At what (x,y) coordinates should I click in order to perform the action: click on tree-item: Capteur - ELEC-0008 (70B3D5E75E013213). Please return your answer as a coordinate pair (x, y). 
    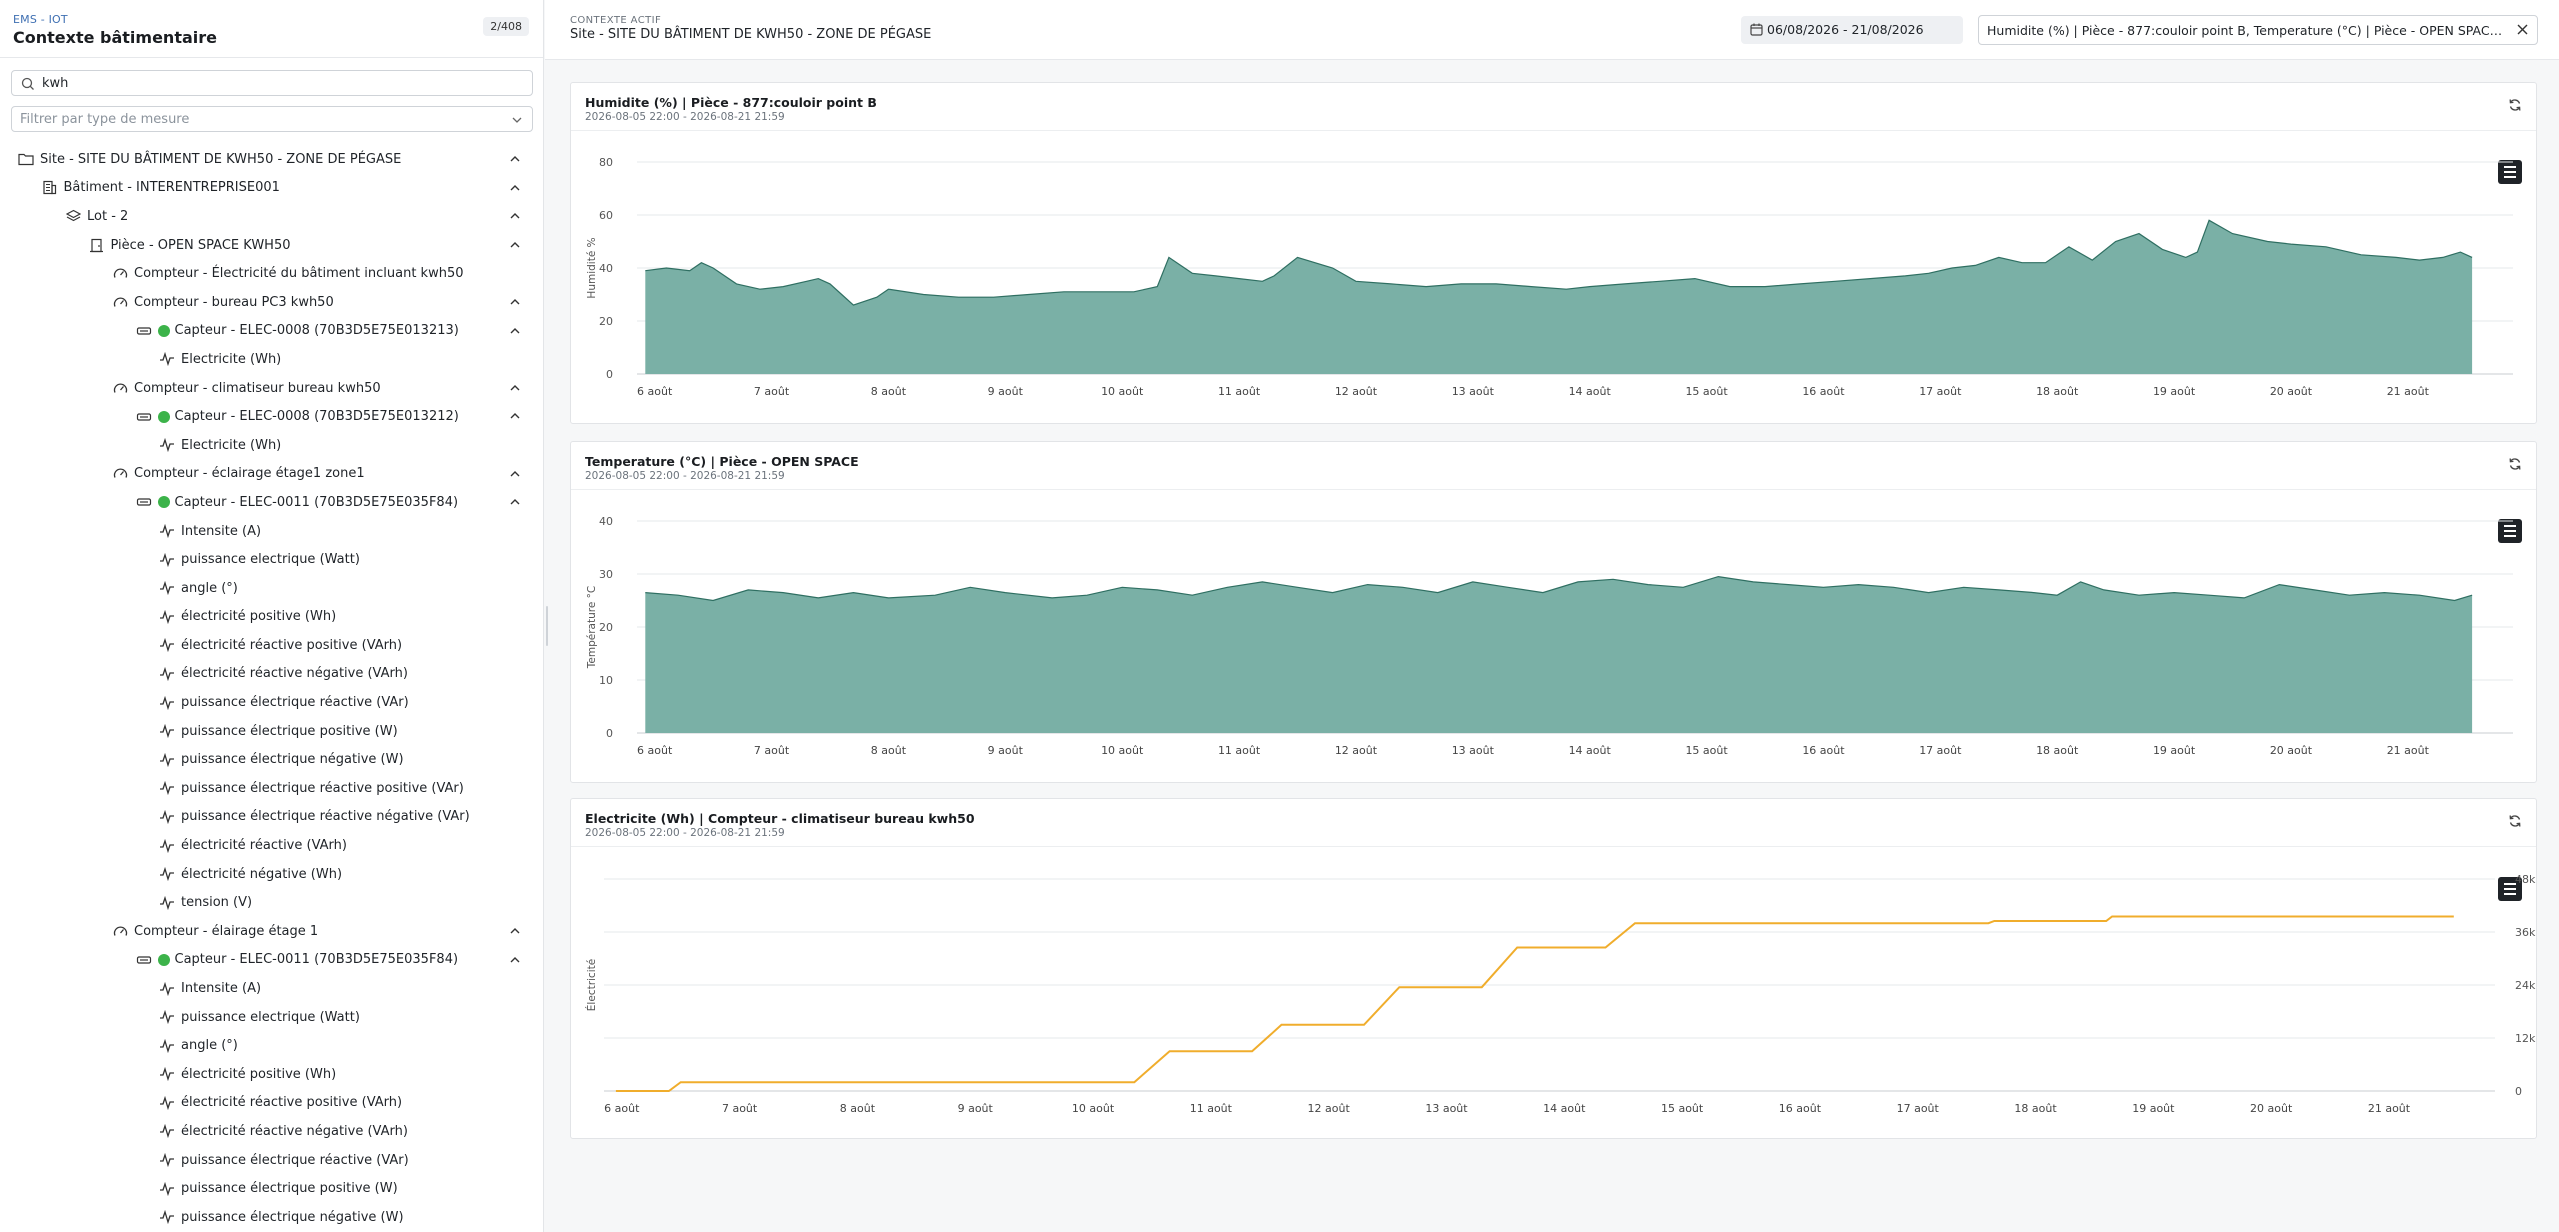
    Looking at the image, I should click on (271, 331).